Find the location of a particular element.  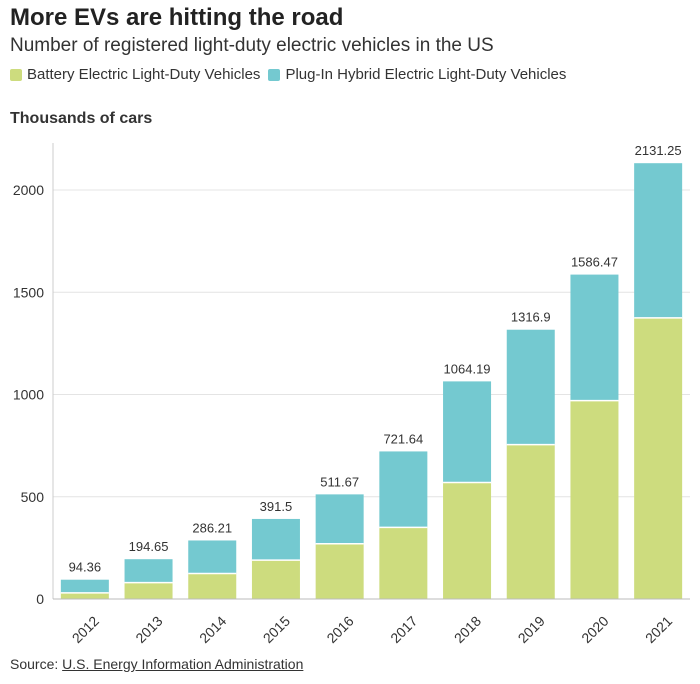

source-link: U.S. Energy Information Administration is located at coordinates (183, 664).